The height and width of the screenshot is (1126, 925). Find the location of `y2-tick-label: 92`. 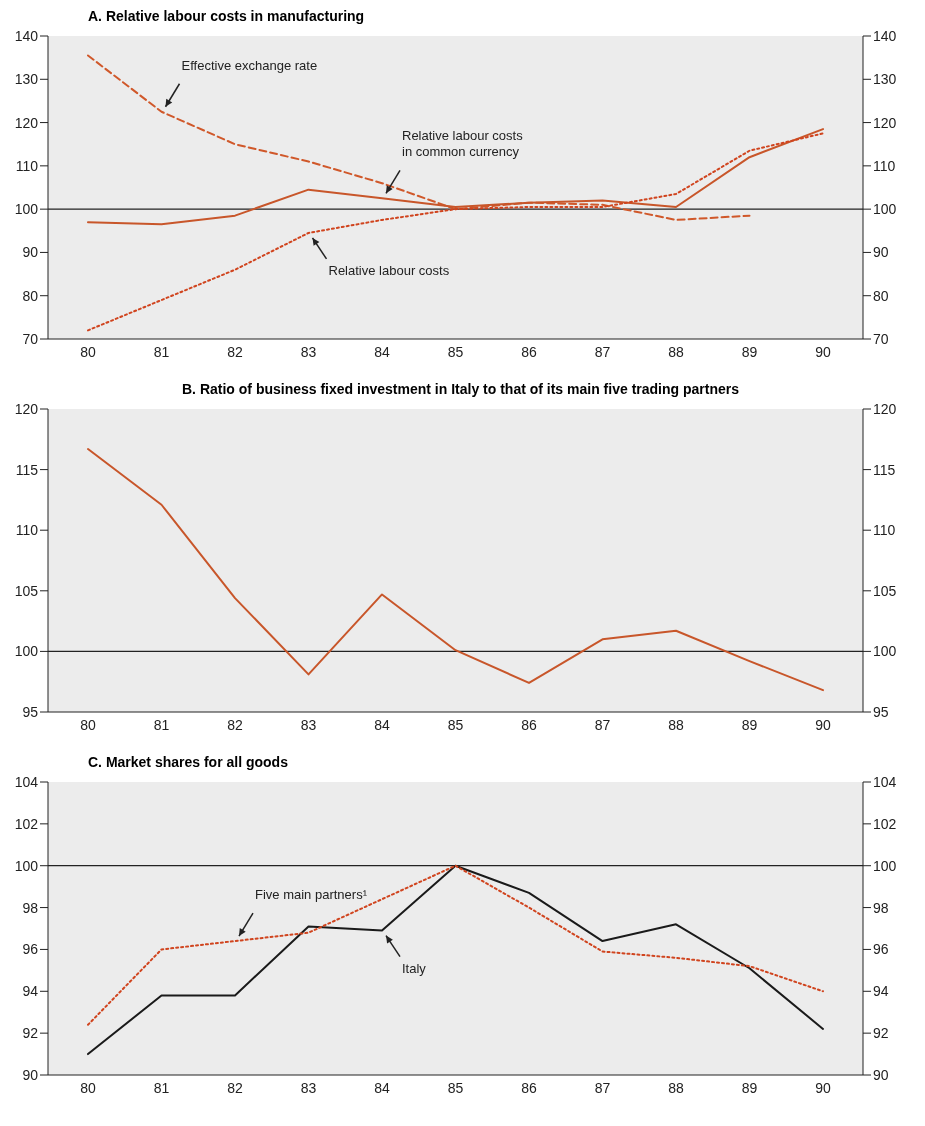

y2-tick-label: 92 is located at coordinates (881, 1033).